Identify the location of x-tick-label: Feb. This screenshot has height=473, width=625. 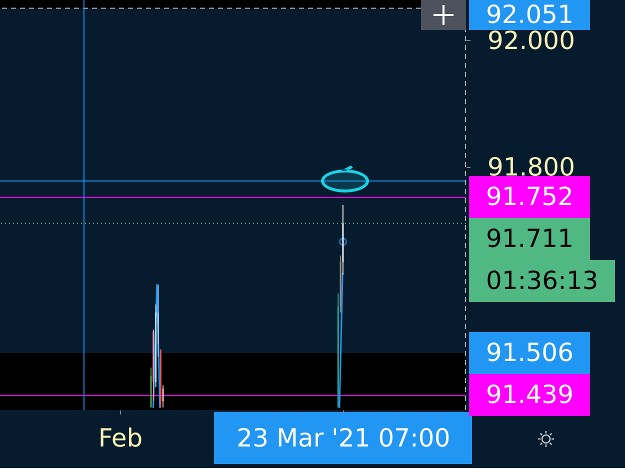
(120, 438).